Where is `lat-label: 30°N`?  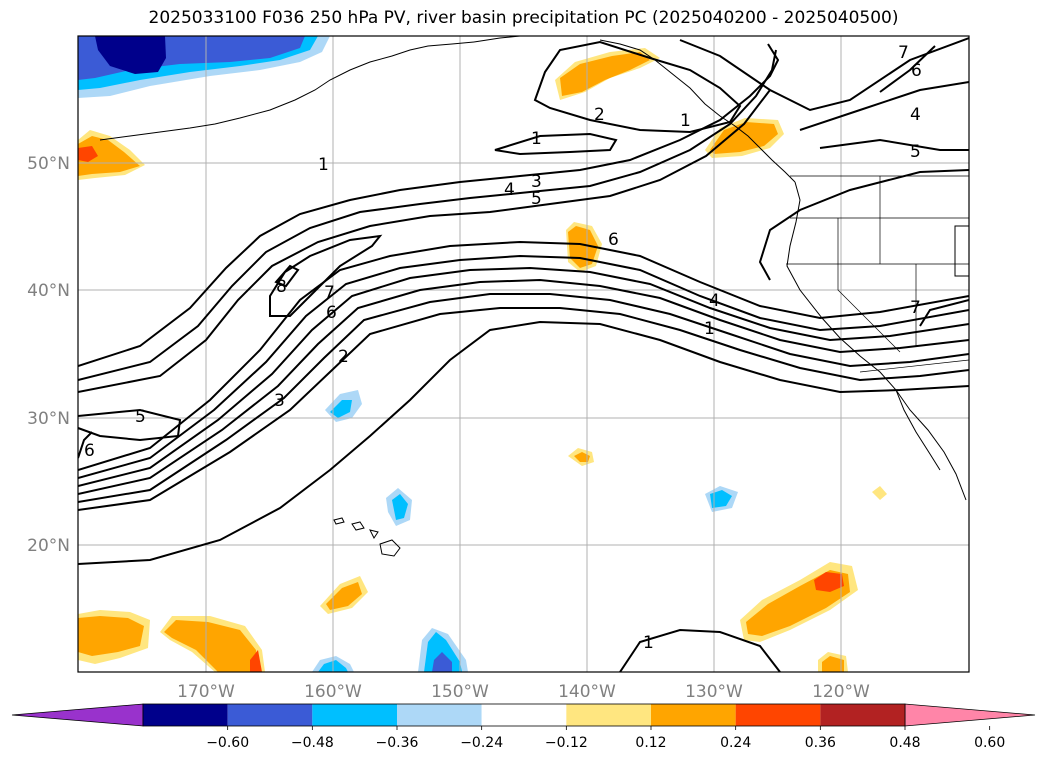 lat-label: 30°N is located at coordinates (48, 419).